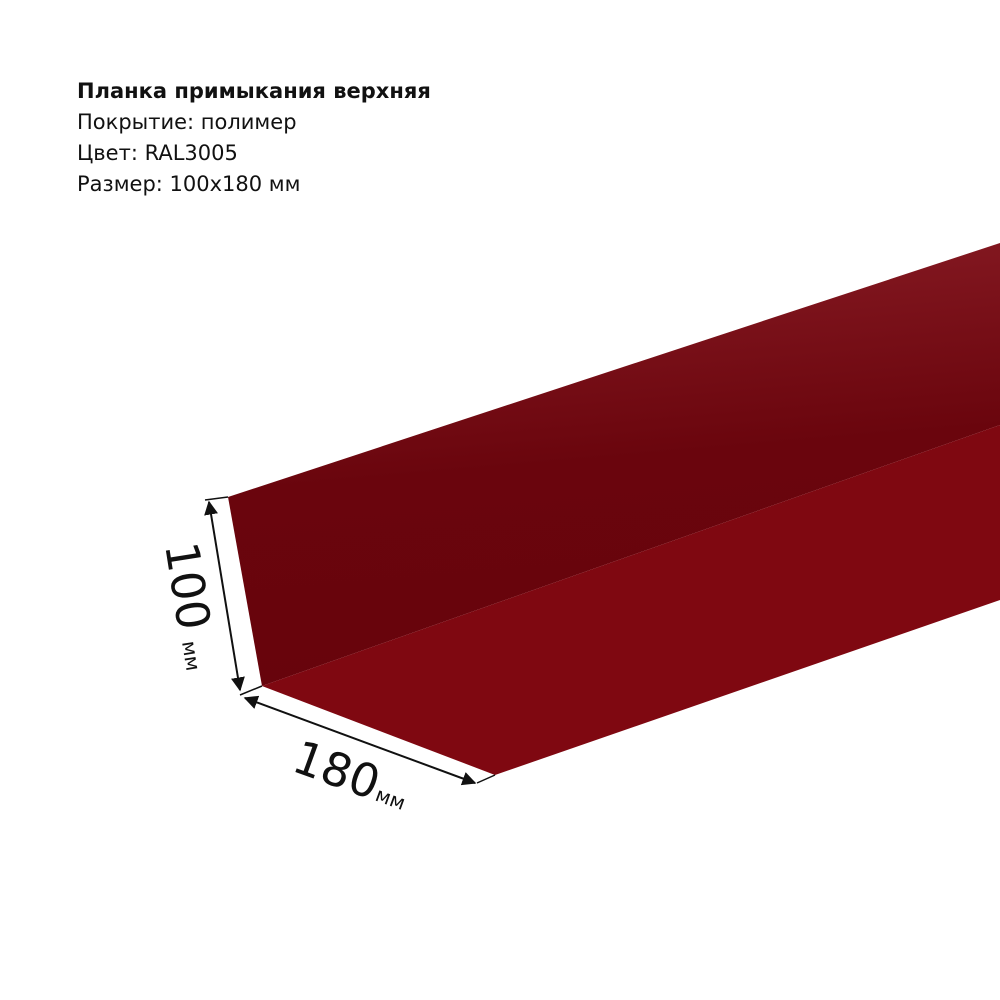 The height and width of the screenshot is (1000, 1000). What do you see at coordinates (390, 798) in the screenshot?
I see `width-unit: мм` at bounding box center [390, 798].